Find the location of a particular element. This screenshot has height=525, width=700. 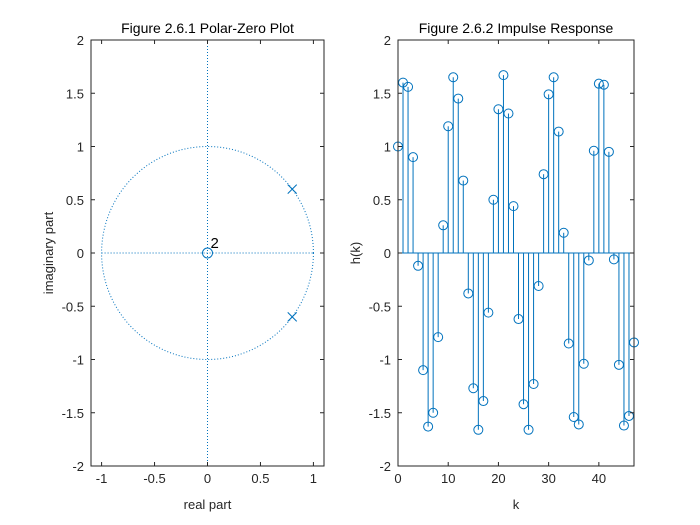

pole-zero-ytick-label: -2 is located at coordinates (78, 466).